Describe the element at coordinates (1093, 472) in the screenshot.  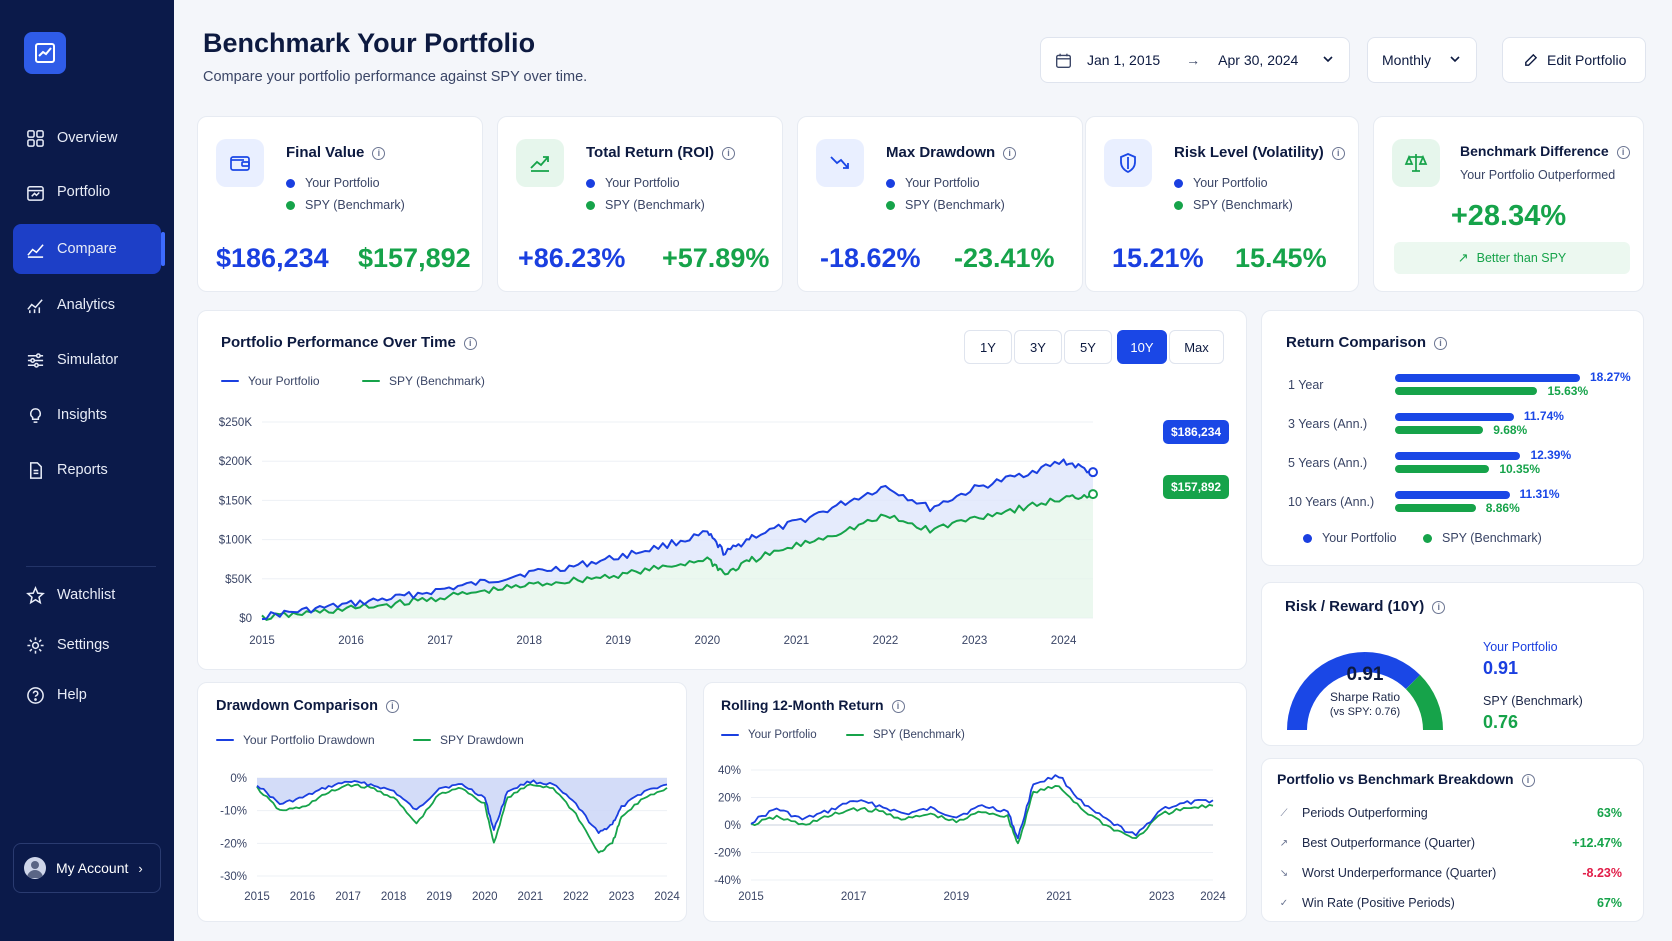
I see `series-end-point` at that location.